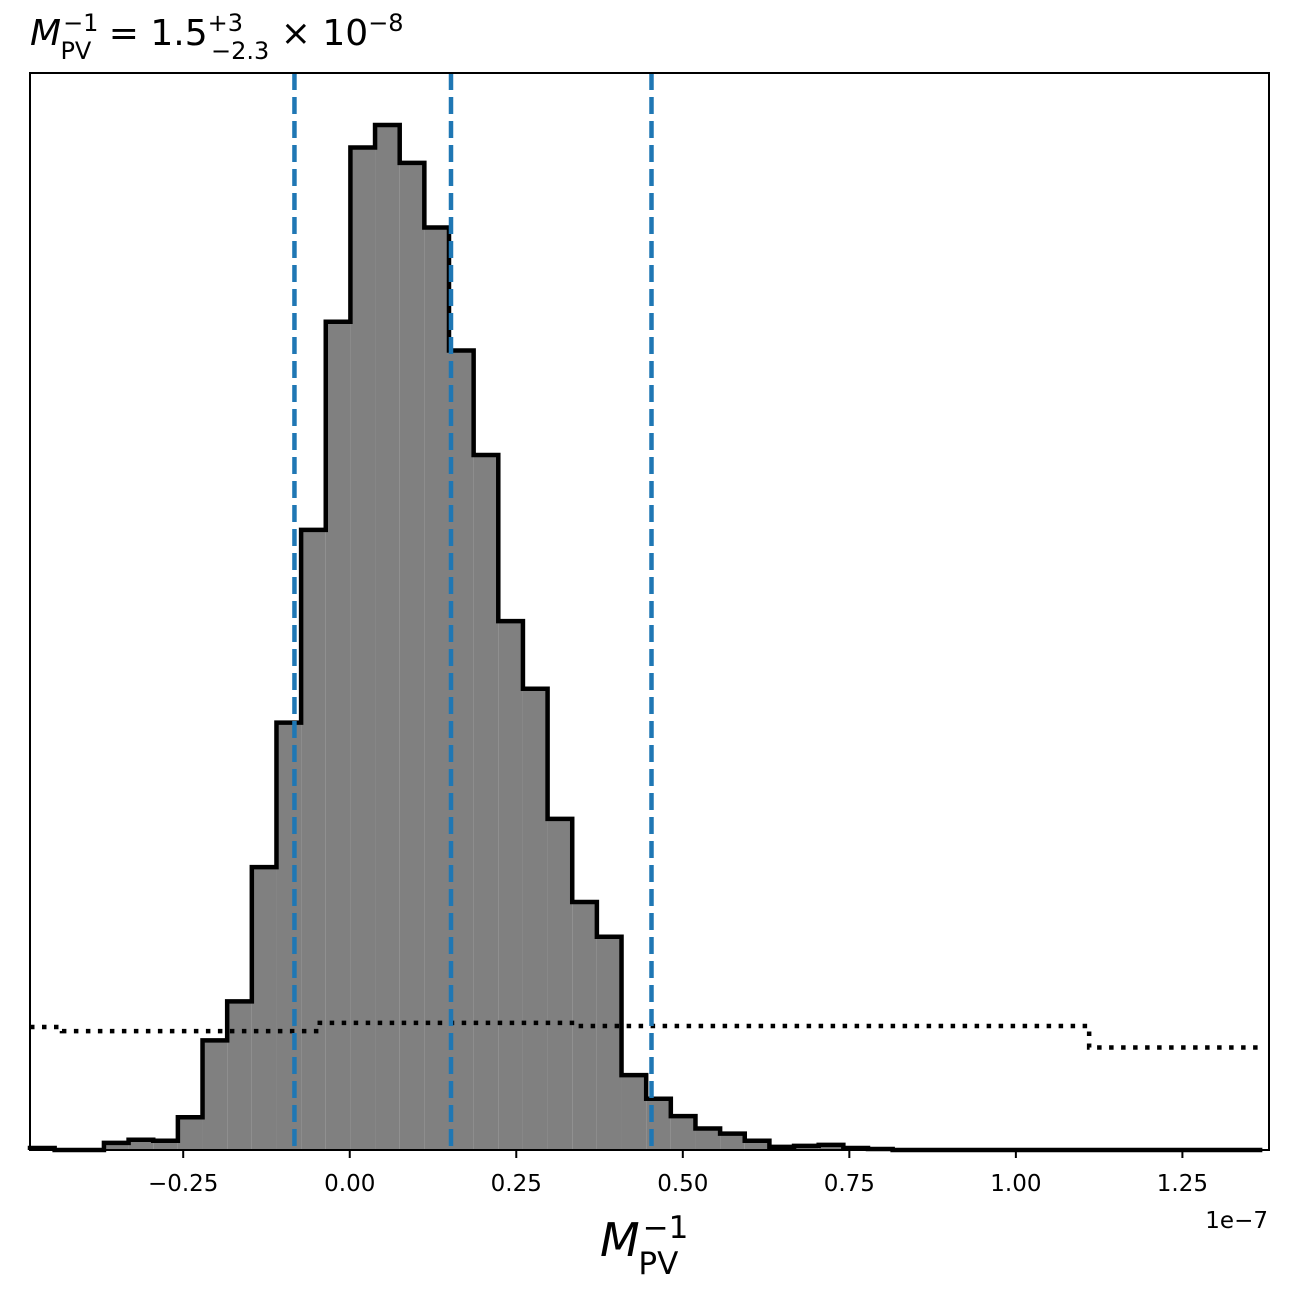 The height and width of the screenshot is (1293, 1289). Describe the element at coordinates (385, 23) in the screenshot. I see `title-exponent: −8` at that location.